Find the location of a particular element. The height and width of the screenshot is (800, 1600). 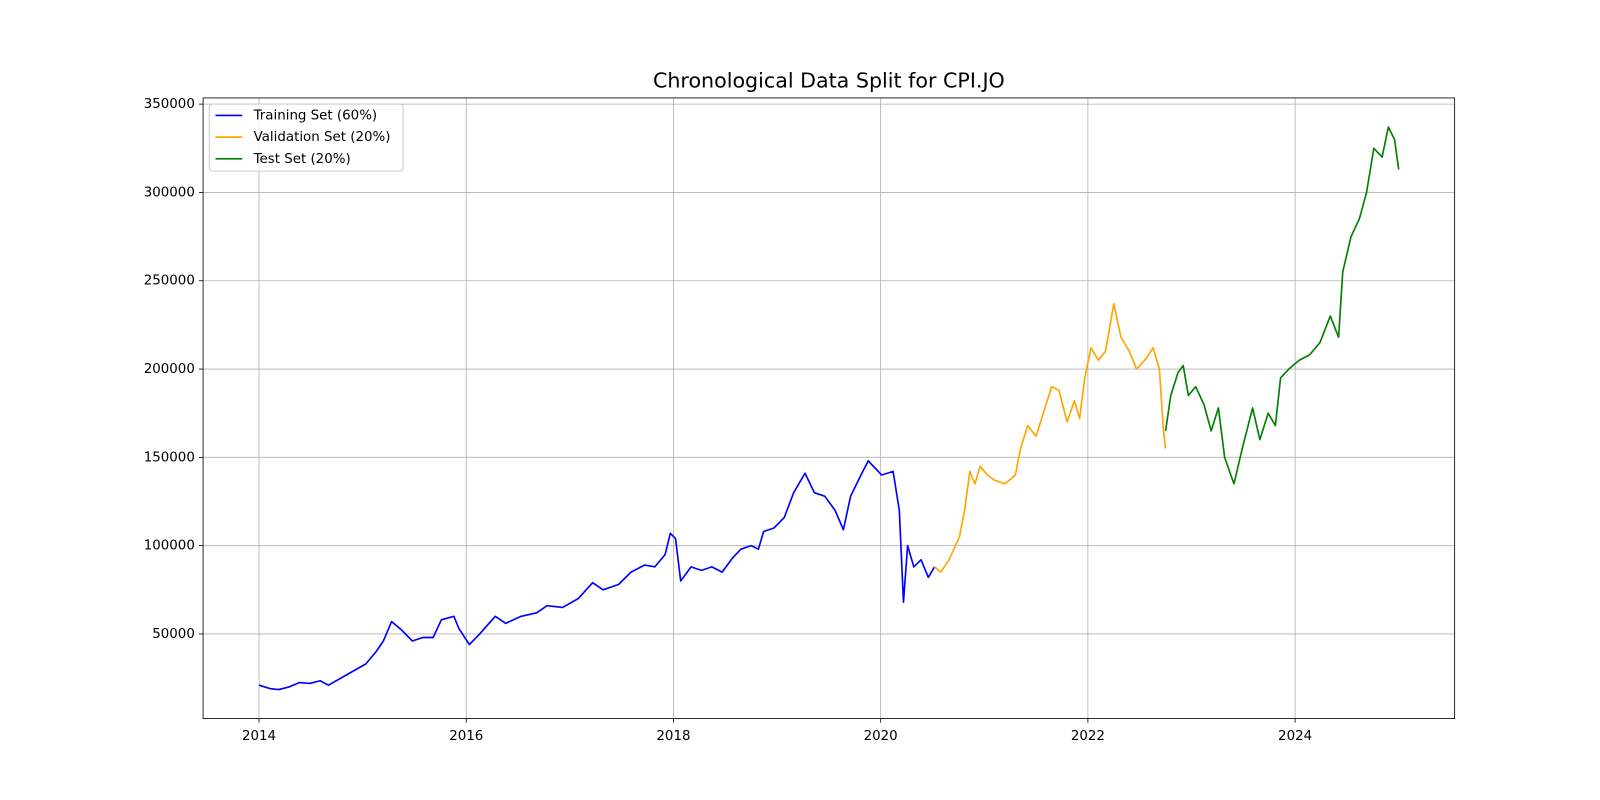

legend-label: Training Set (60%) is located at coordinates (315, 115).